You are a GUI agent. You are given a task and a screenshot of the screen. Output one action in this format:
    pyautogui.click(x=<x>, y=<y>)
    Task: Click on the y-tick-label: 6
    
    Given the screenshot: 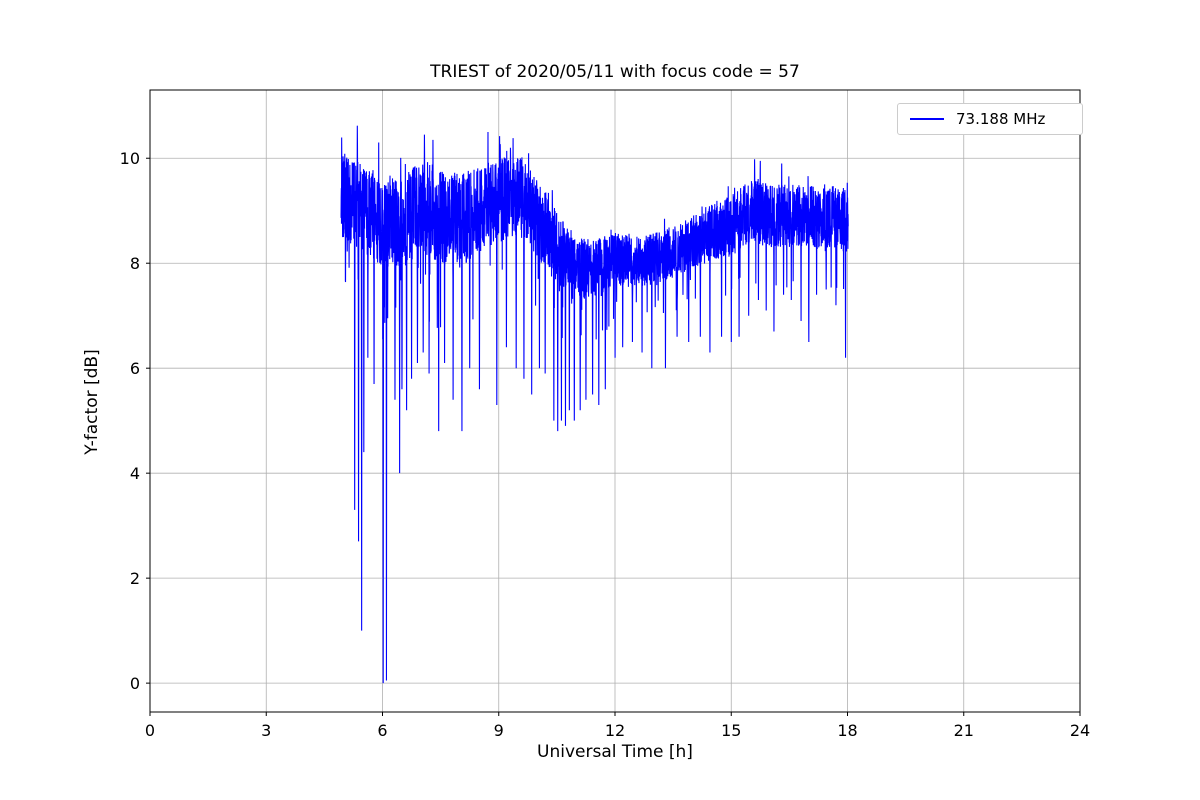 What is the action you would take?
    pyautogui.click(x=135, y=368)
    